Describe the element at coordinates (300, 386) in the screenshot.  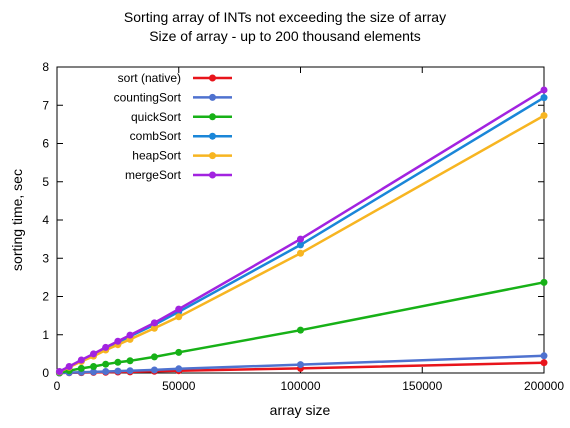
I see `x-tick-label: 100000` at that location.